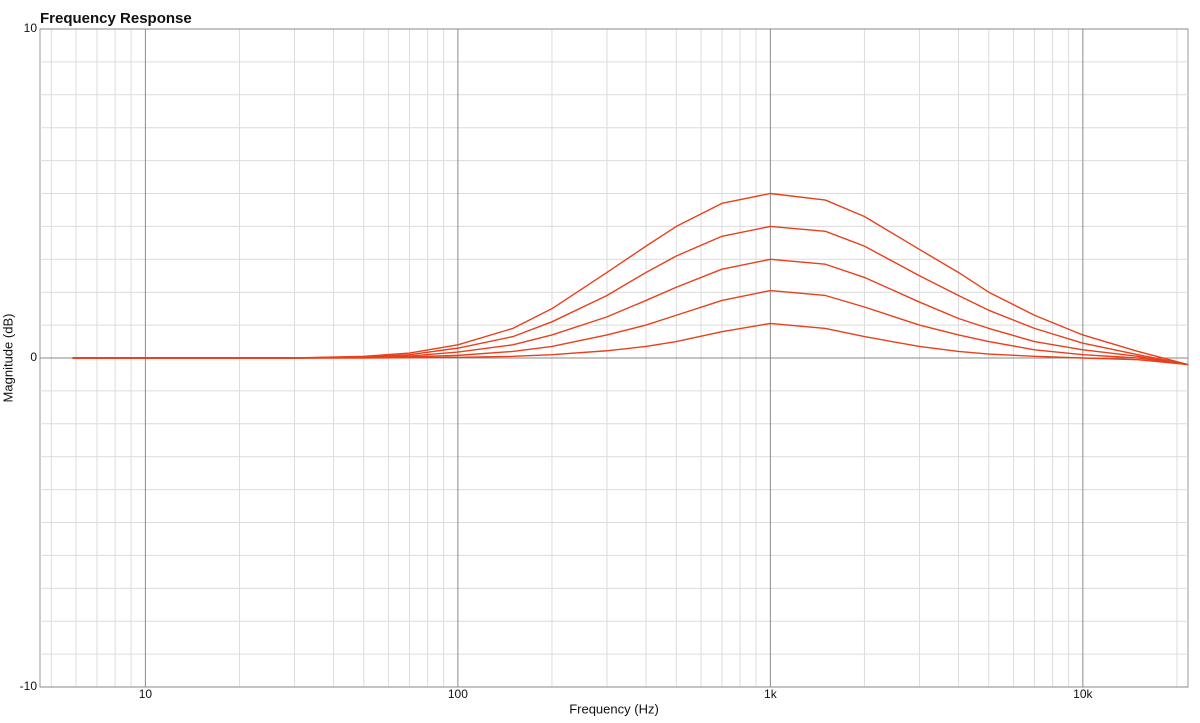 Image resolution: width=1200 pixels, height=723 pixels. Describe the element at coordinates (7, 358) in the screenshot. I see `y-axis-label: Magnitude (dB)` at that location.